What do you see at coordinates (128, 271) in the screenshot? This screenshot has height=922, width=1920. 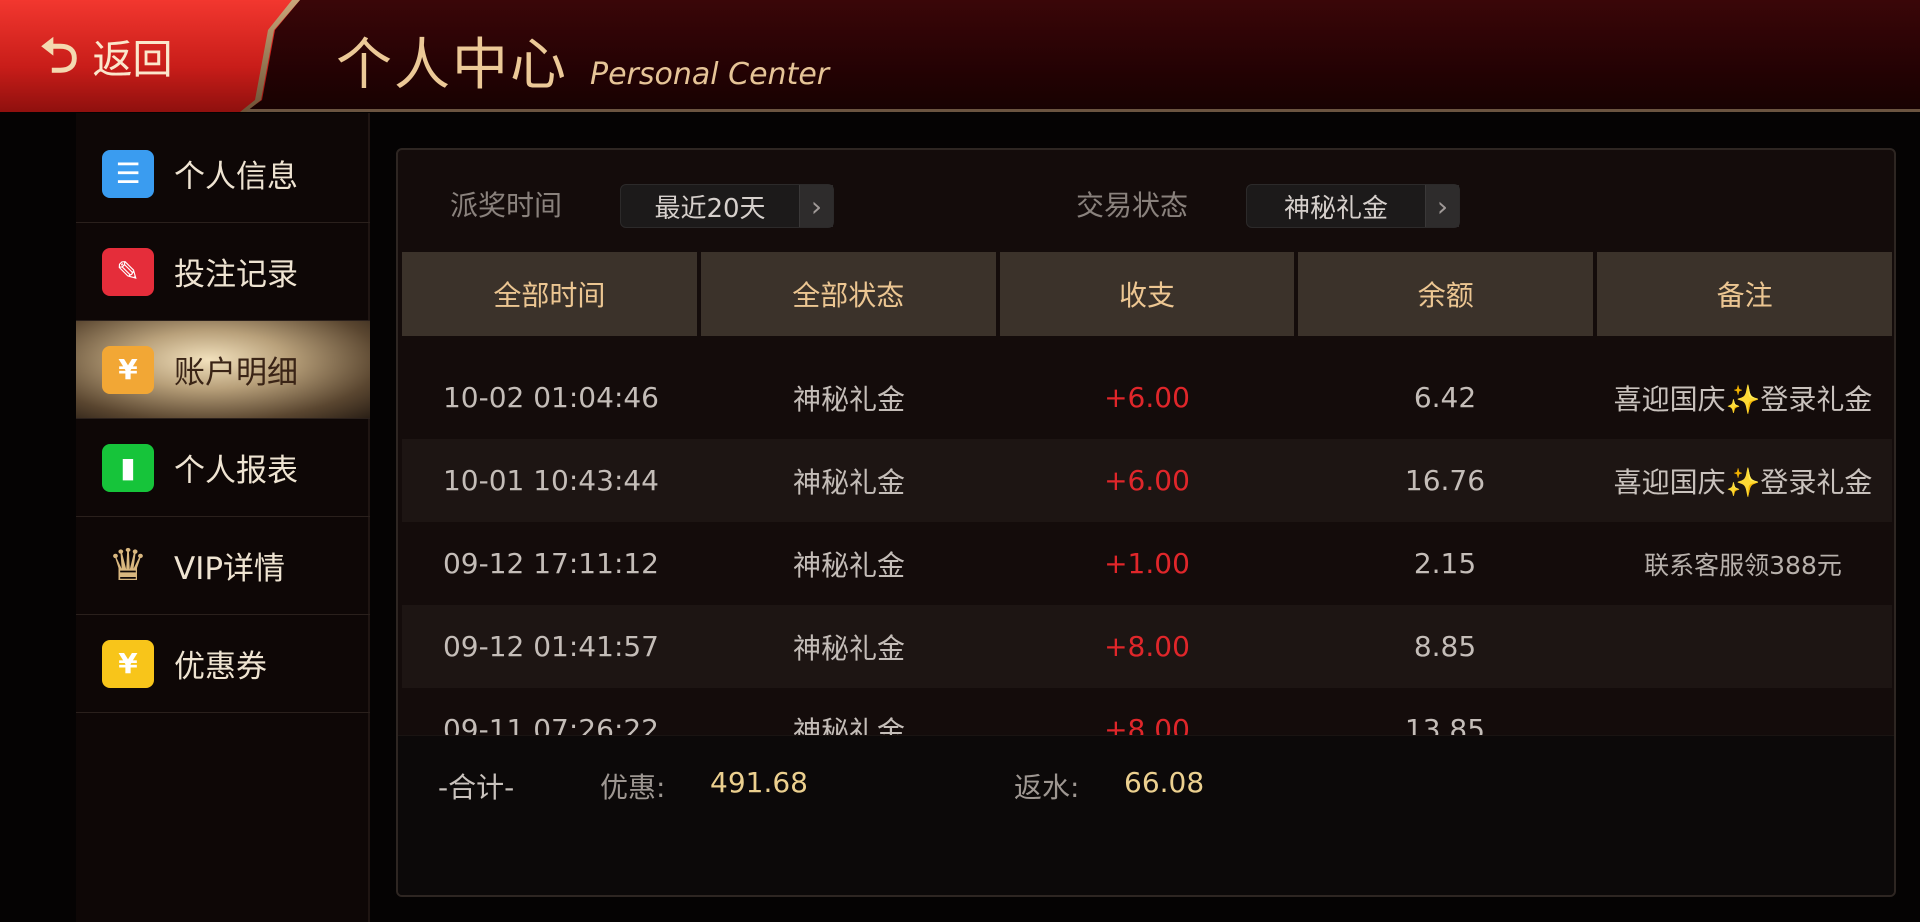 I see `document-pen-icon: ✎` at bounding box center [128, 271].